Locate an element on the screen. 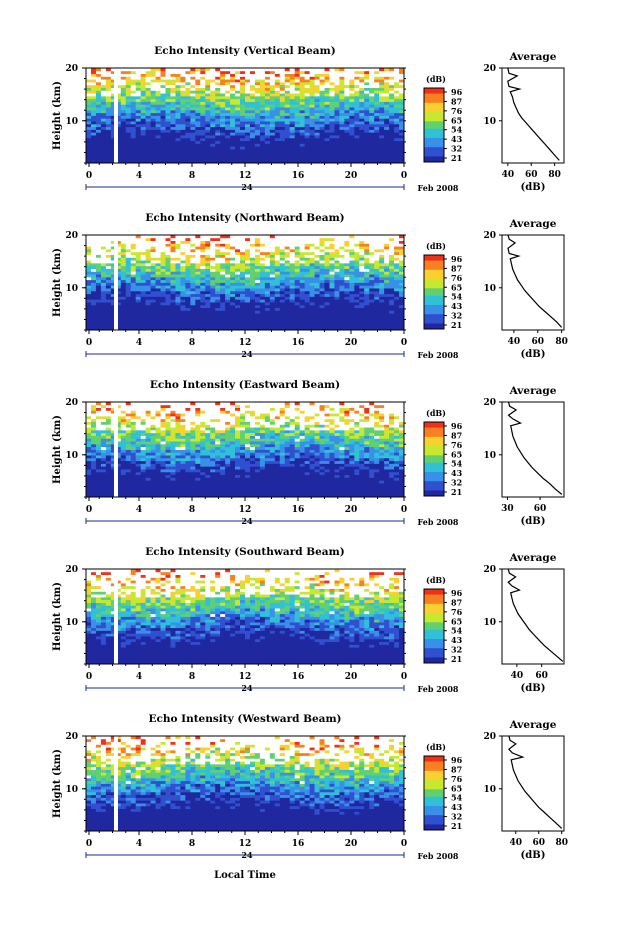  average-line is located at coordinates (535, 281).